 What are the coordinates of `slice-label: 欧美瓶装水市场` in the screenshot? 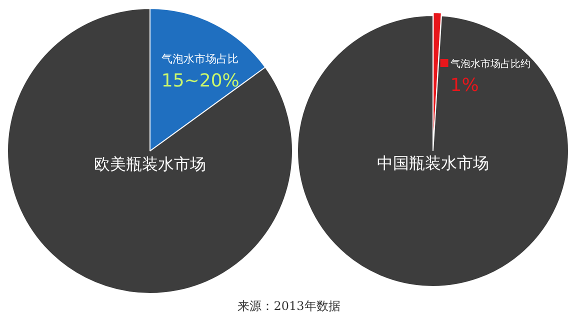 It's located at (150, 164).